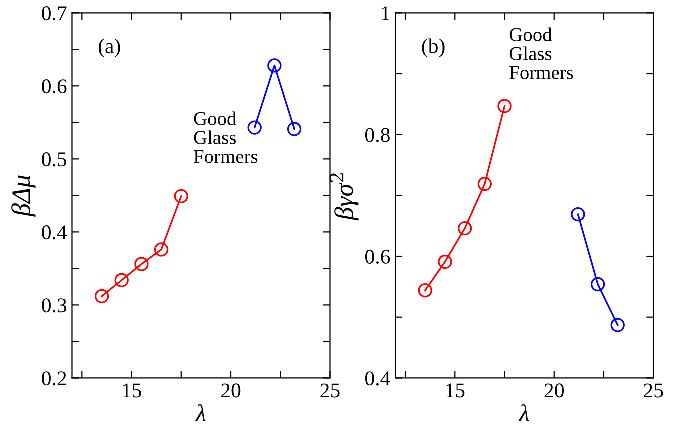  Describe the element at coordinates (386, 13) in the screenshot. I see `y-tick-label: 1` at that location.